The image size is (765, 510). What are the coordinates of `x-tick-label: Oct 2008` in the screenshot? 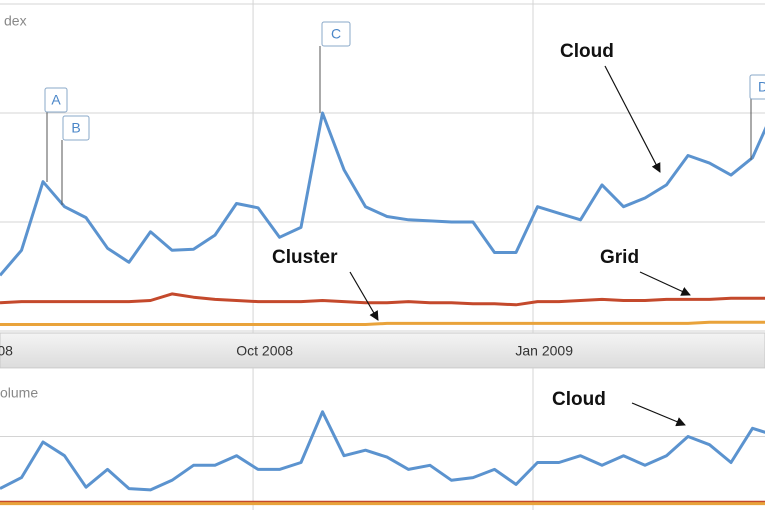 It's located at (264, 351).